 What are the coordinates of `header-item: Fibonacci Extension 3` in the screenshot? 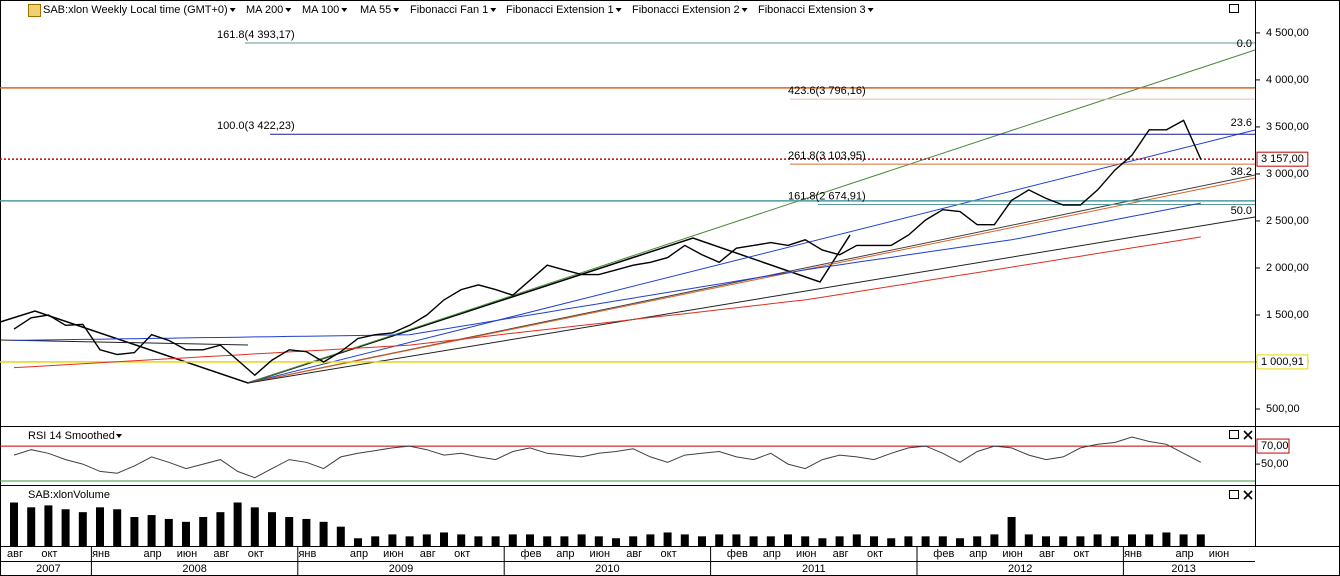 It's located at (812, 10).